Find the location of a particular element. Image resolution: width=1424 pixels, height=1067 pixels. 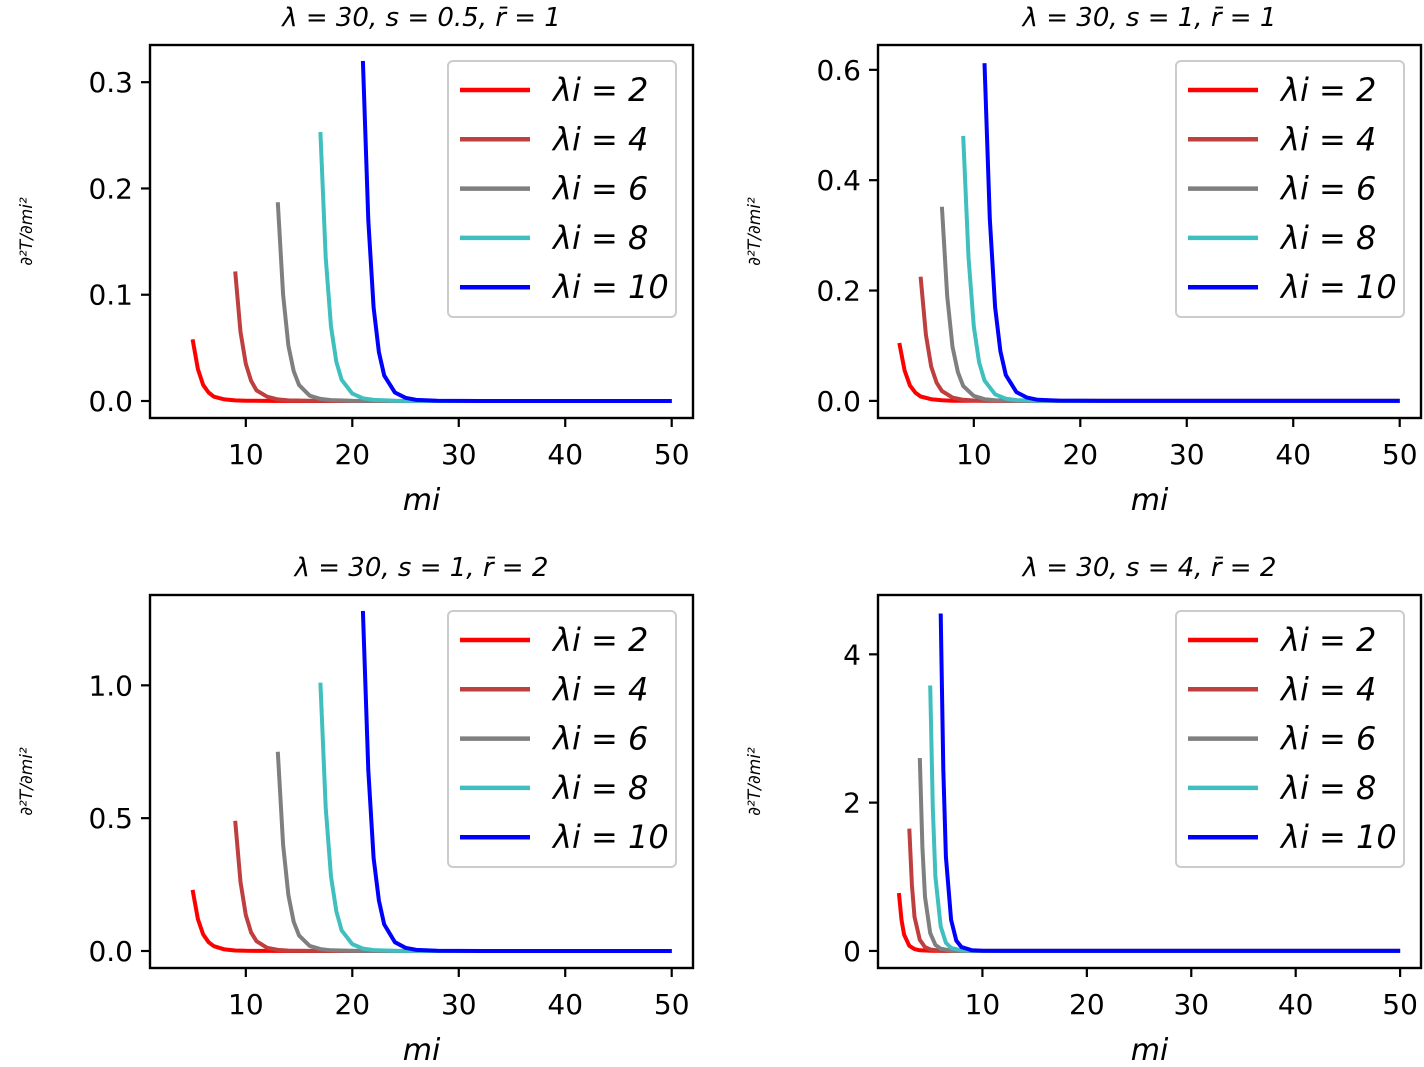

subplot-title: λ = 30, s = 1, r̄ = 1 is located at coordinates (1149, 18).